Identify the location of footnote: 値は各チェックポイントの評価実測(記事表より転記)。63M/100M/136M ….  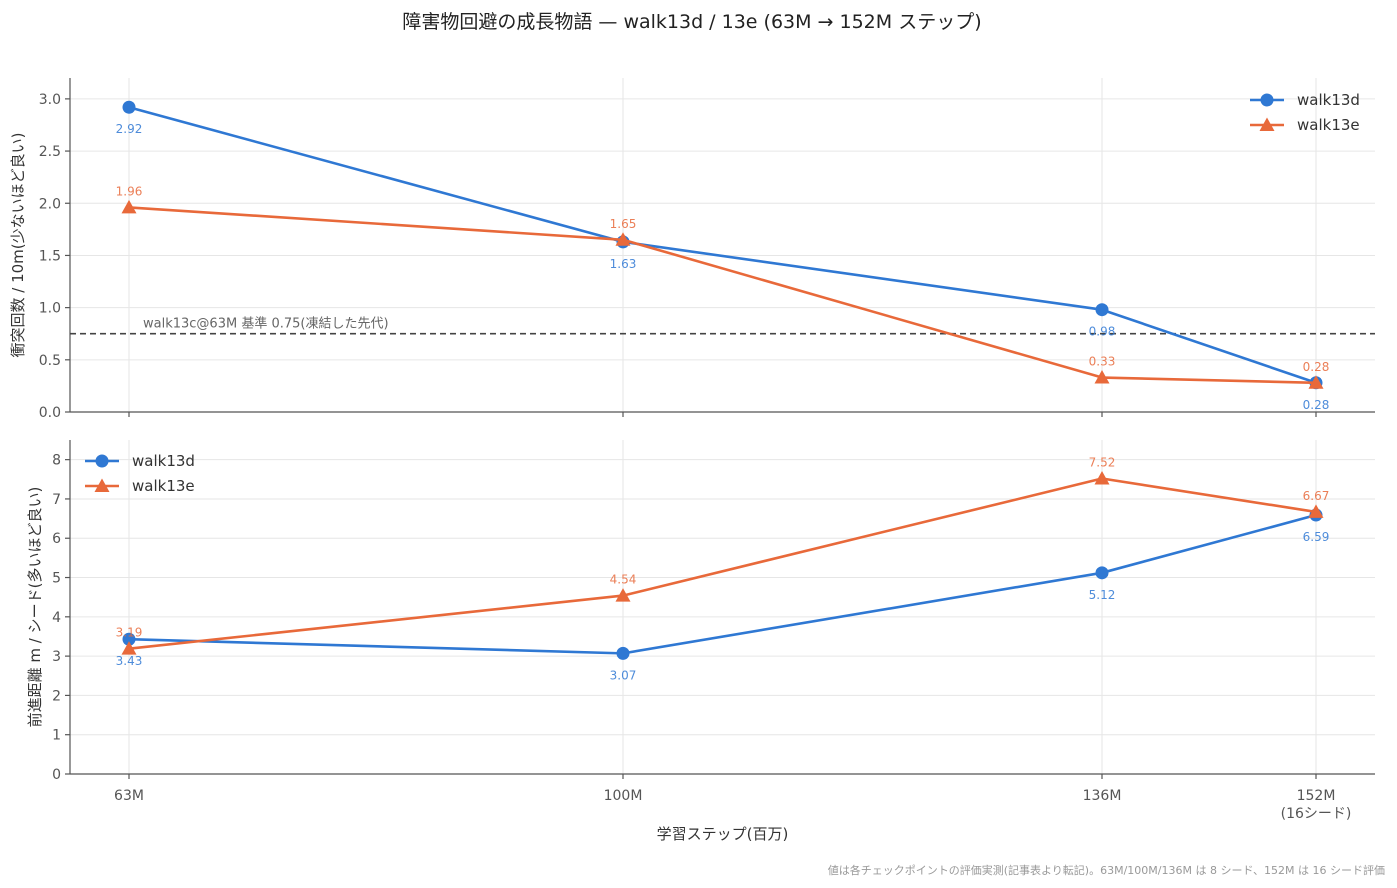
(1106, 870).